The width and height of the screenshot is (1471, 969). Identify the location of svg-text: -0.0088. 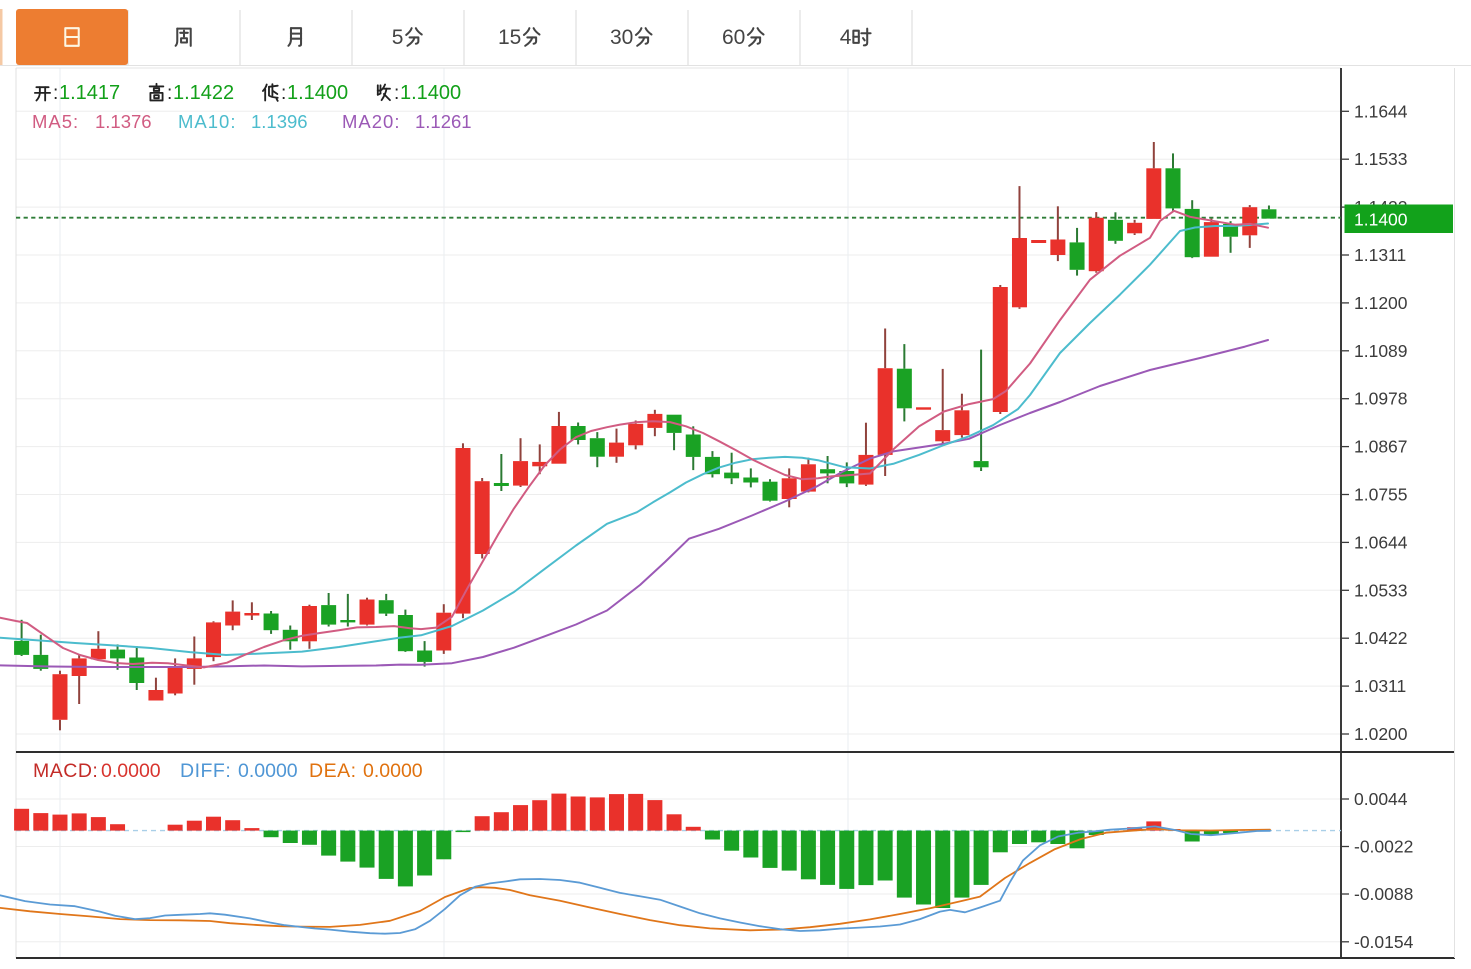
(1383, 894).